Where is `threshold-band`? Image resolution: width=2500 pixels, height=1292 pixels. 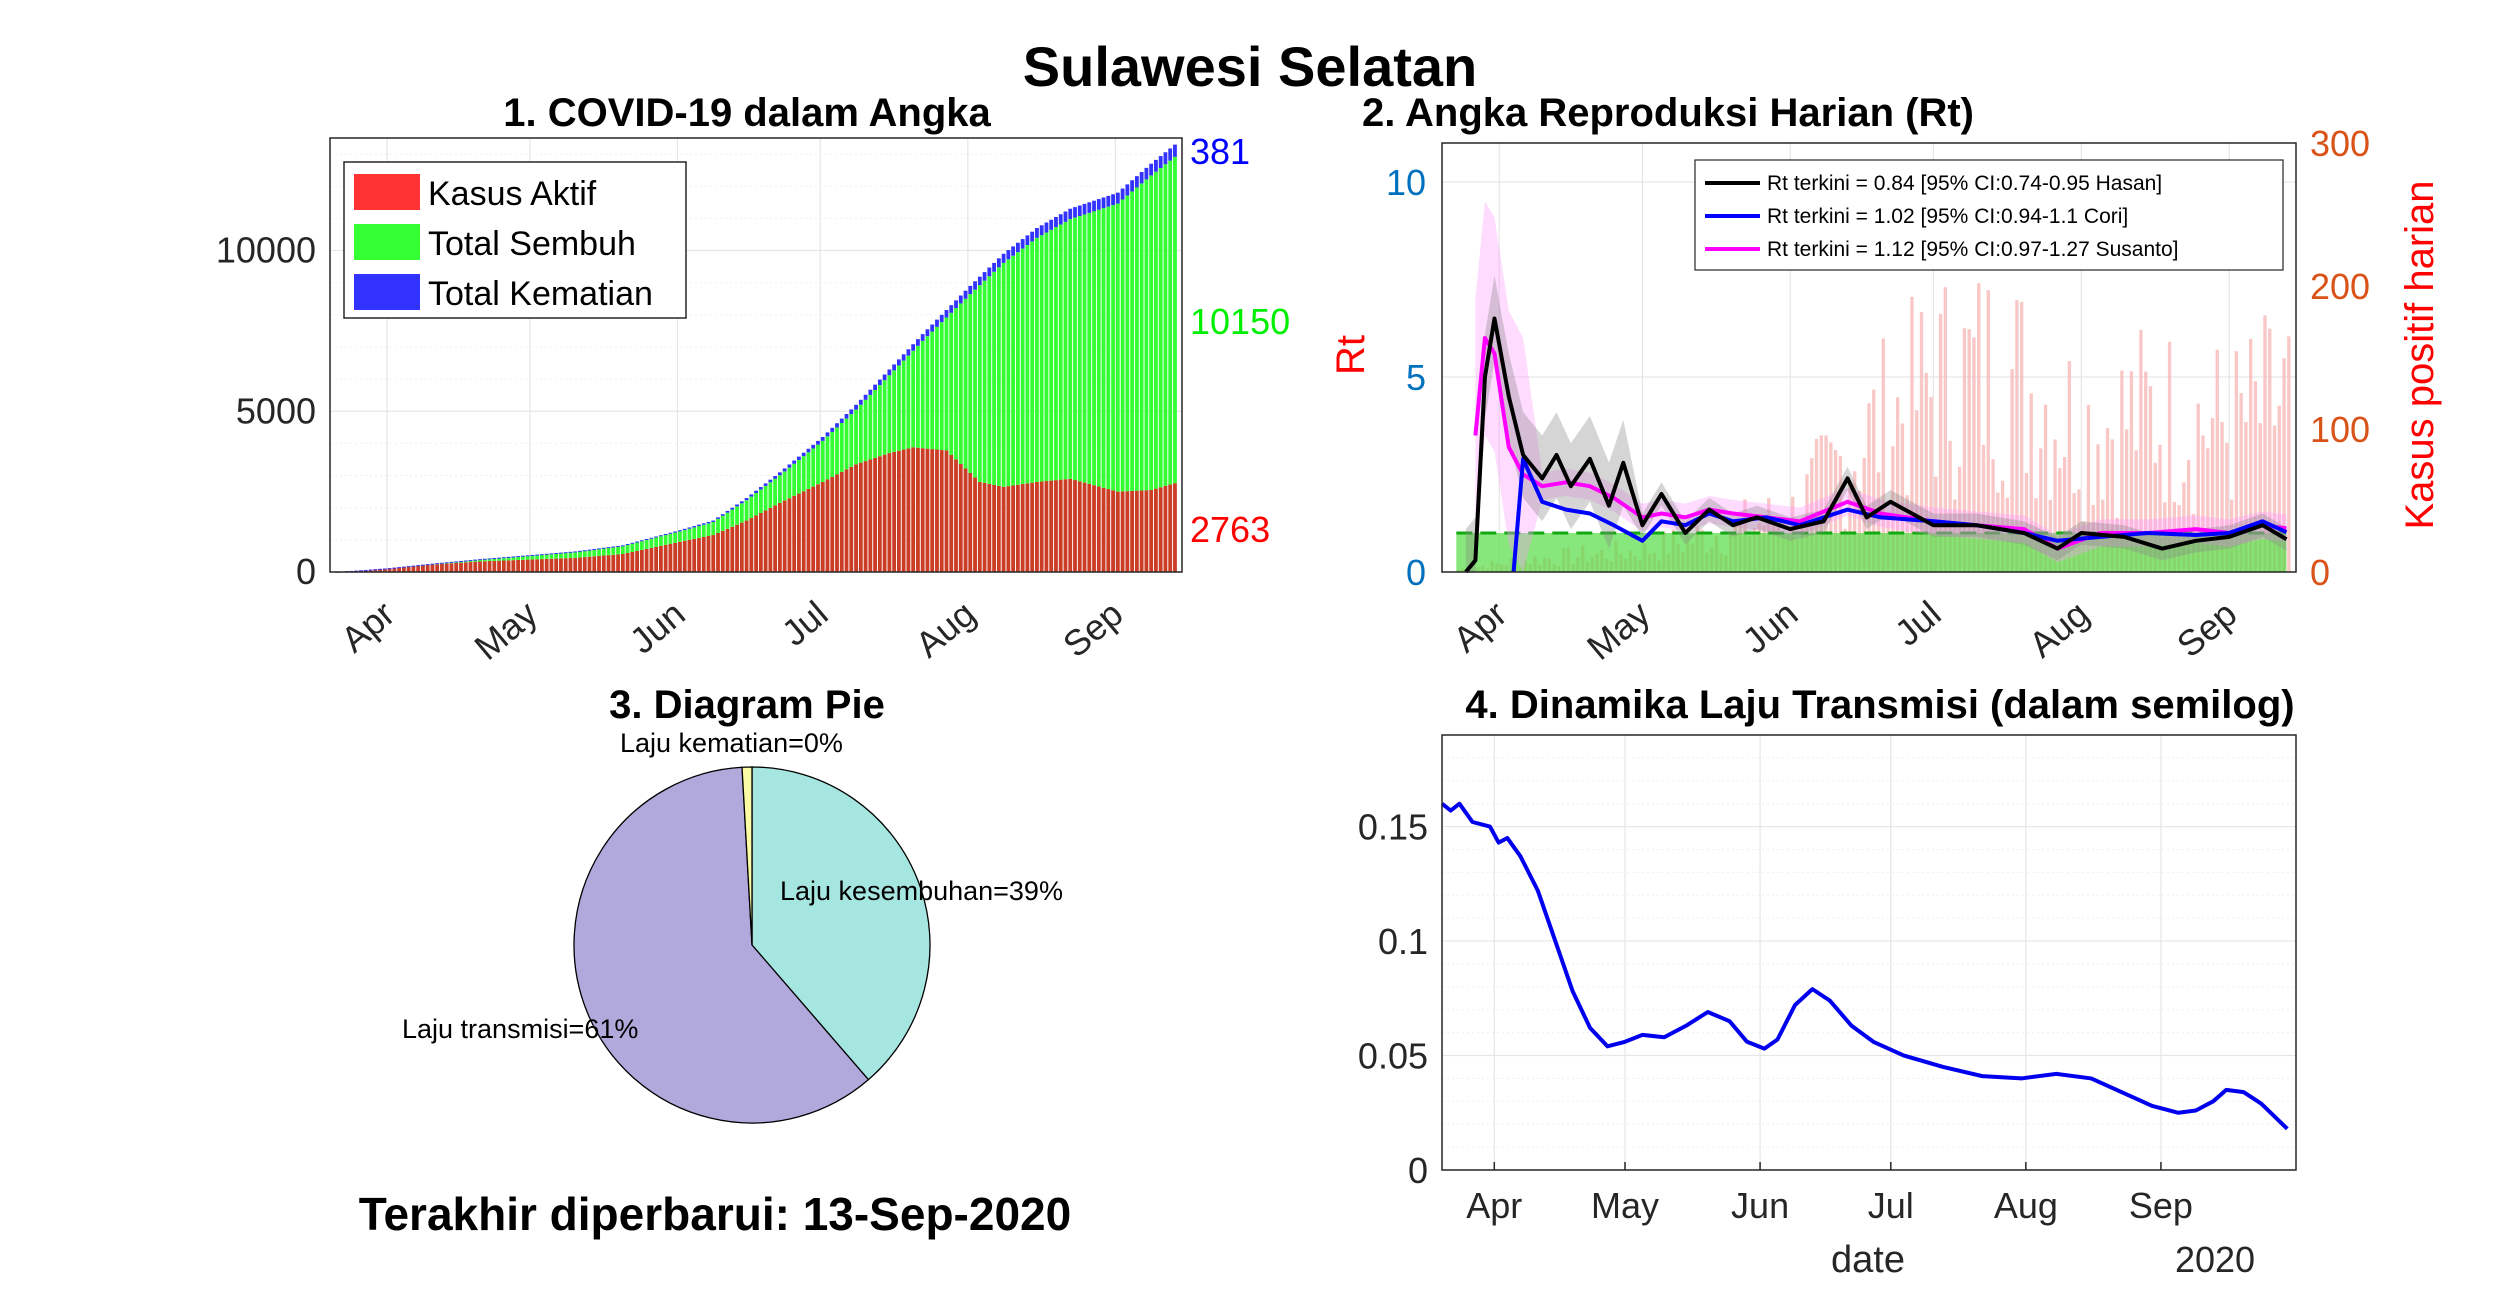 threshold-band is located at coordinates (1871, 552).